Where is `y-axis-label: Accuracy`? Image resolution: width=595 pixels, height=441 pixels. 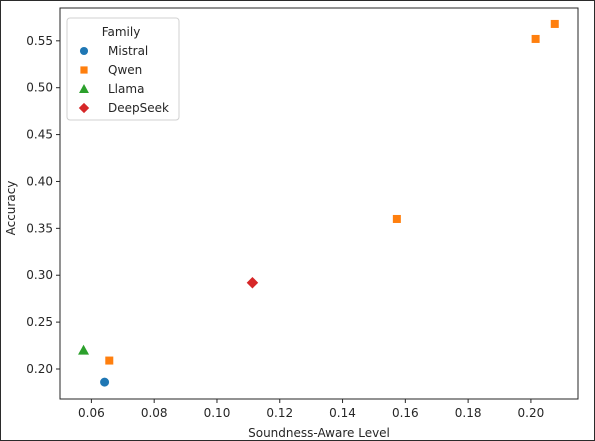 y-axis-label: Accuracy is located at coordinates (11, 208).